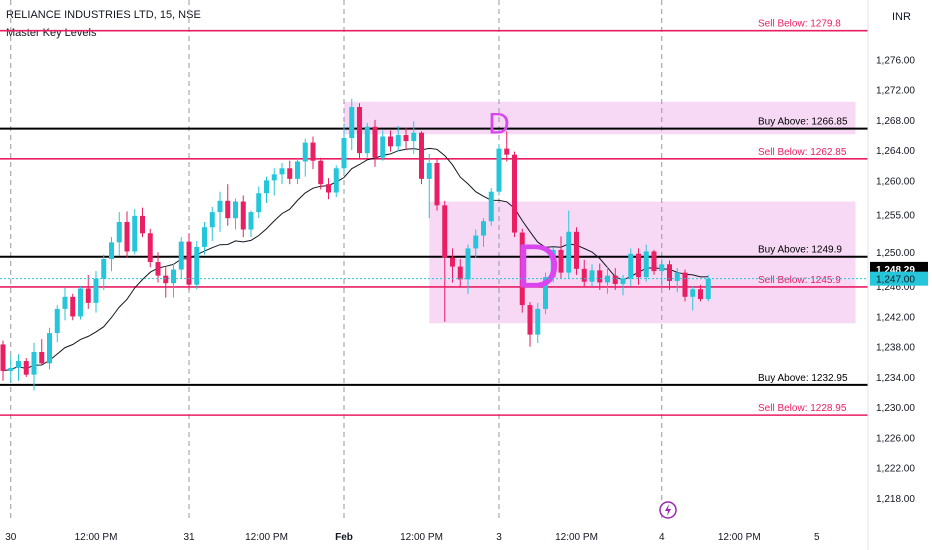 The height and width of the screenshot is (550, 932). I want to click on demand-zone, so click(642, 262).